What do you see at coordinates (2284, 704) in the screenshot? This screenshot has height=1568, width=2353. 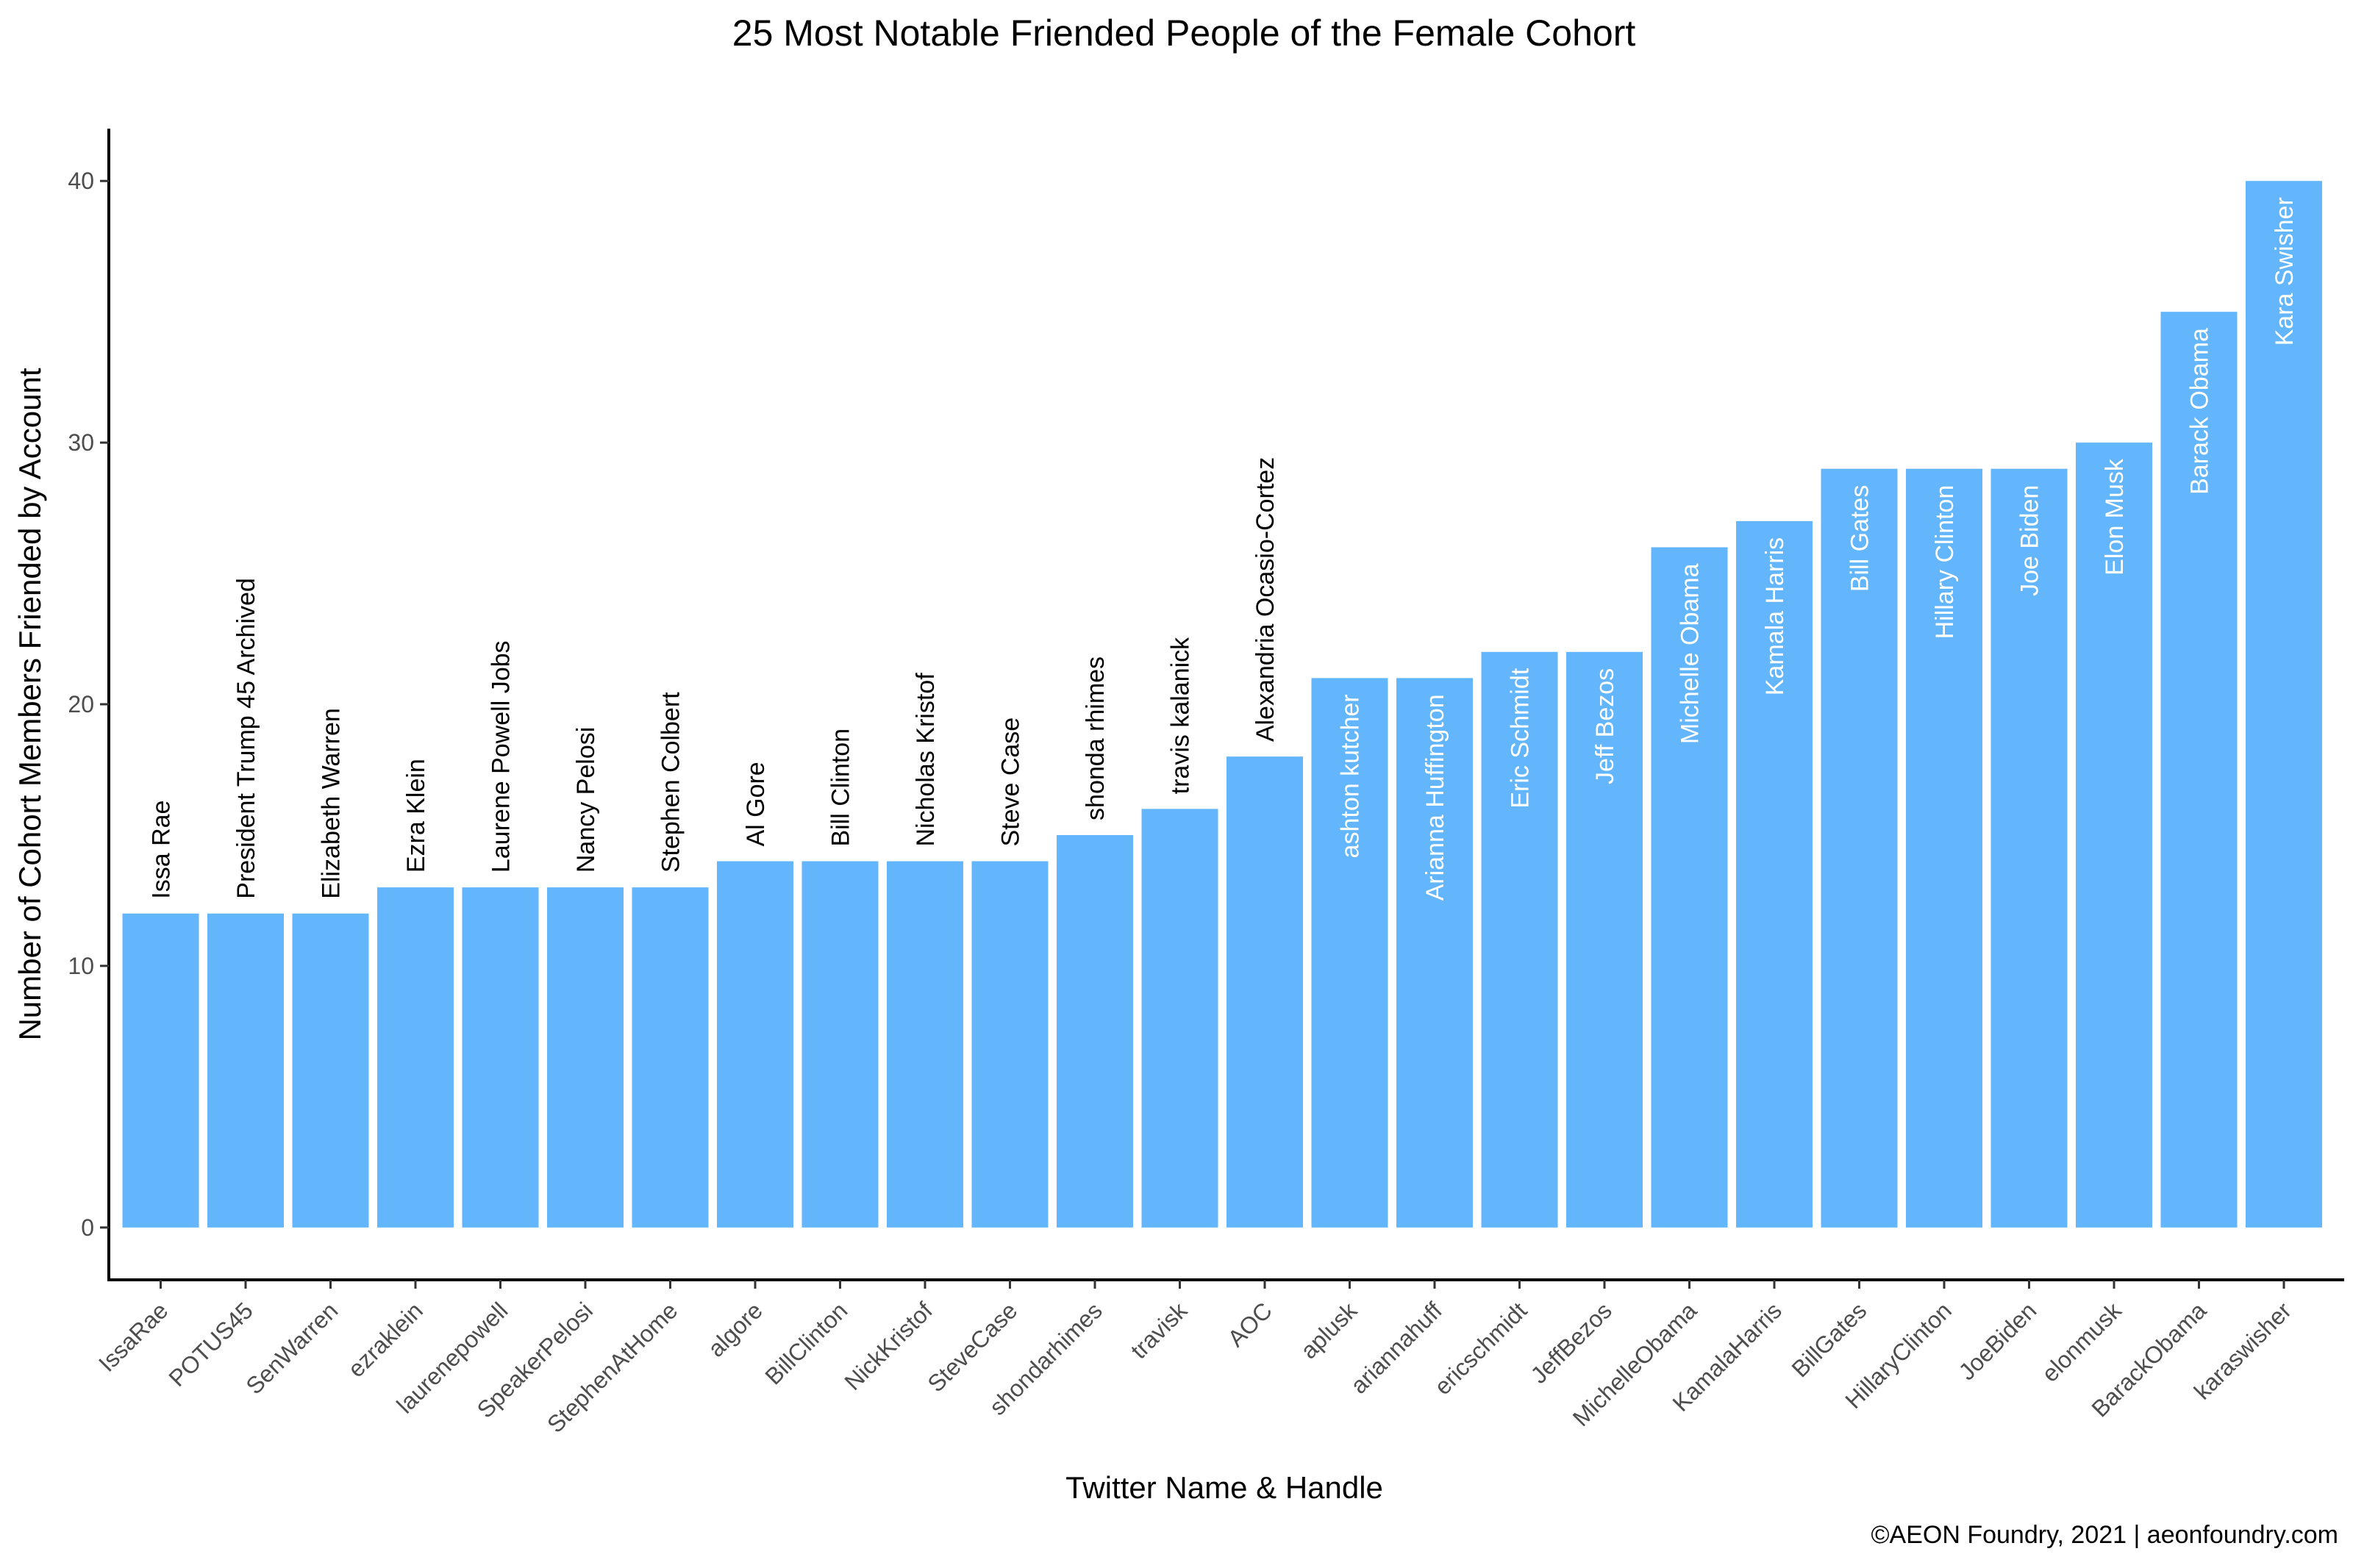 I see `bar-karaswisher` at bounding box center [2284, 704].